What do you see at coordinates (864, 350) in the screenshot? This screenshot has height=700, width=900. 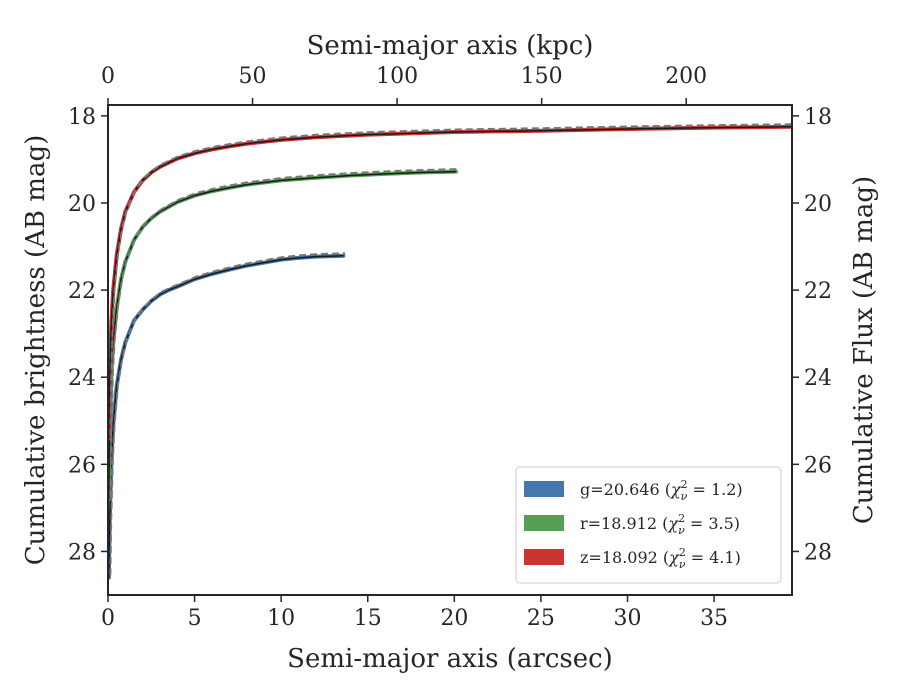 I see `y-axis-title-right: Cumulative Flux (AB mag)` at bounding box center [864, 350].